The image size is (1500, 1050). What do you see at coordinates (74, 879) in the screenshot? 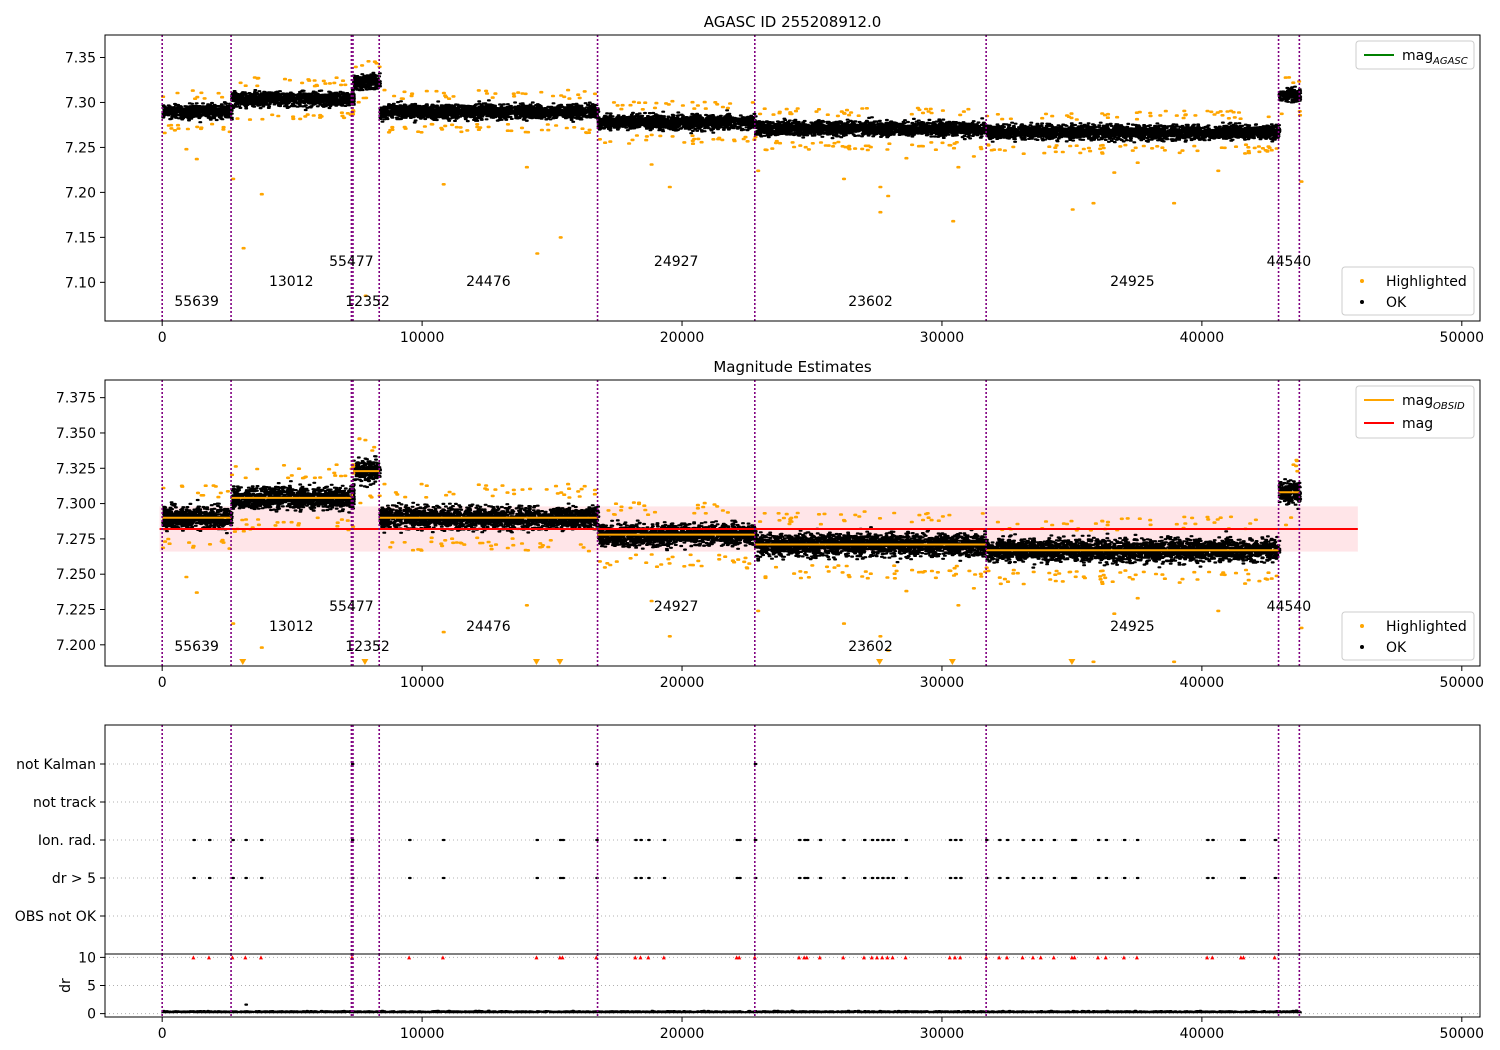
I see `flag-category-label: dr > 5` at bounding box center [74, 879].